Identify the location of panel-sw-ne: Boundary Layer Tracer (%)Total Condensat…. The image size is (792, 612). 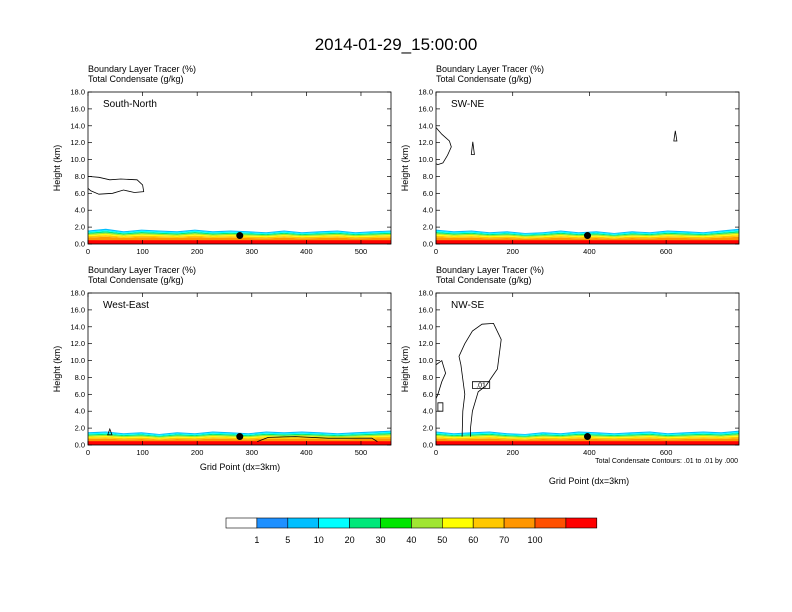
(570, 160).